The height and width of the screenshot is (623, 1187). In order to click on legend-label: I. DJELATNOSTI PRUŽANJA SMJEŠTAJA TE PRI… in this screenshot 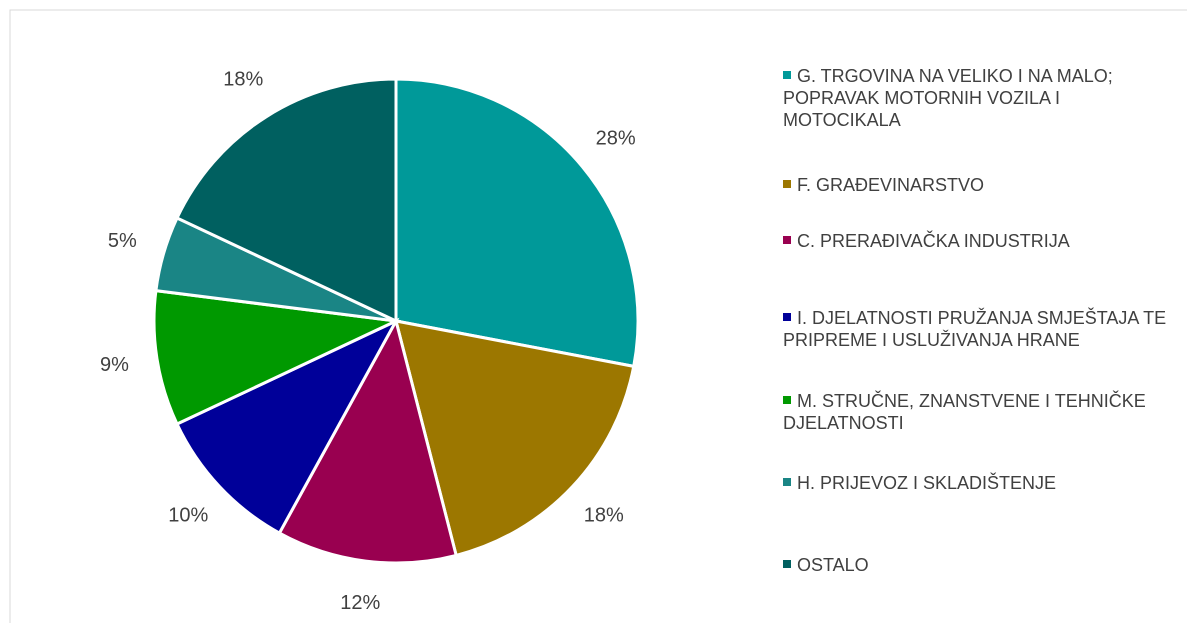, I will do `click(975, 329)`.